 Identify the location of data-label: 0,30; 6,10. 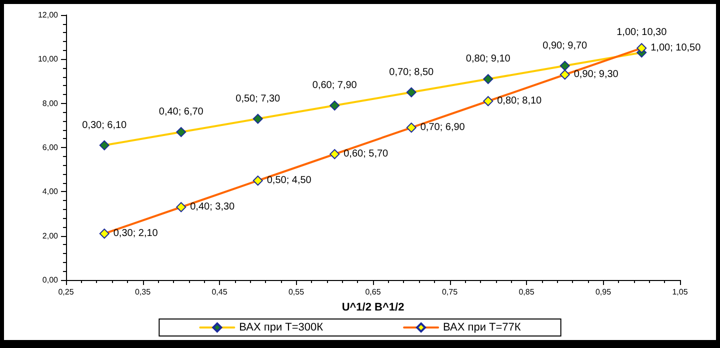
(105, 125).